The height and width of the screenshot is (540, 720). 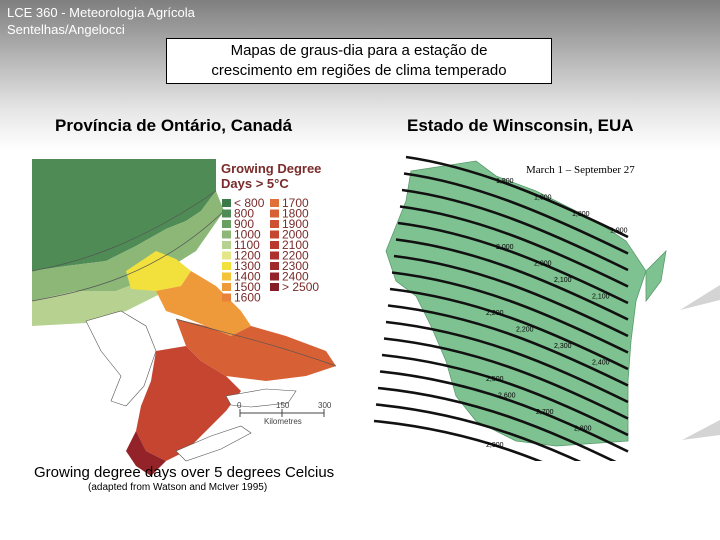 I want to click on isoline-label-11: 2,400, so click(x=601, y=363).